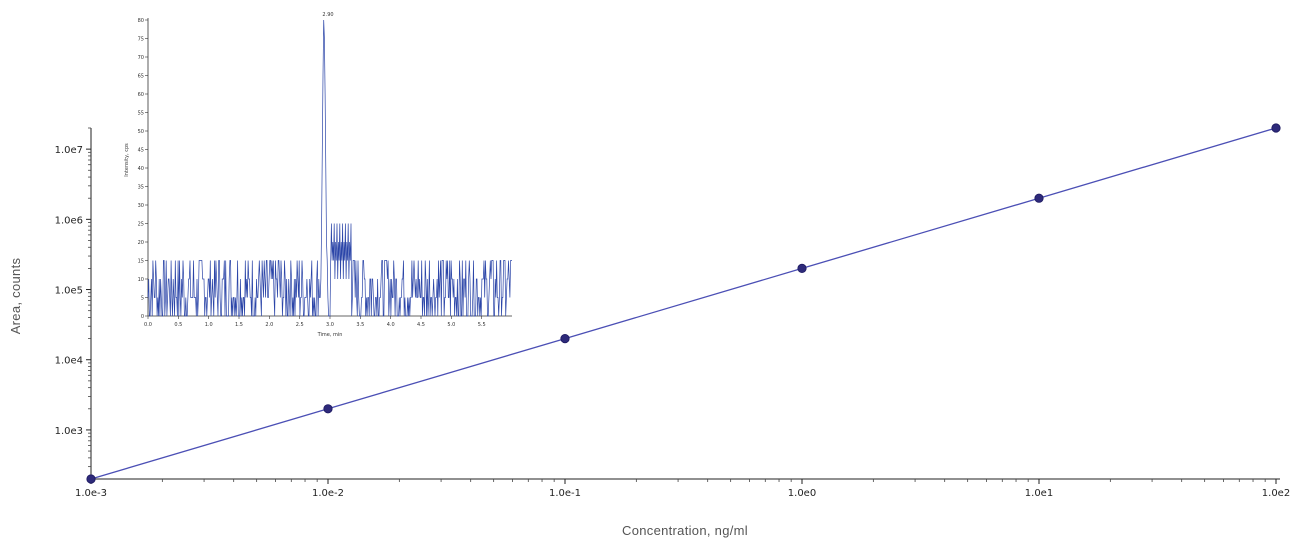 The height and width of the screenshot is (543, 1302). I want to click on inset-y-tick-label: 55, so click(141, 114).